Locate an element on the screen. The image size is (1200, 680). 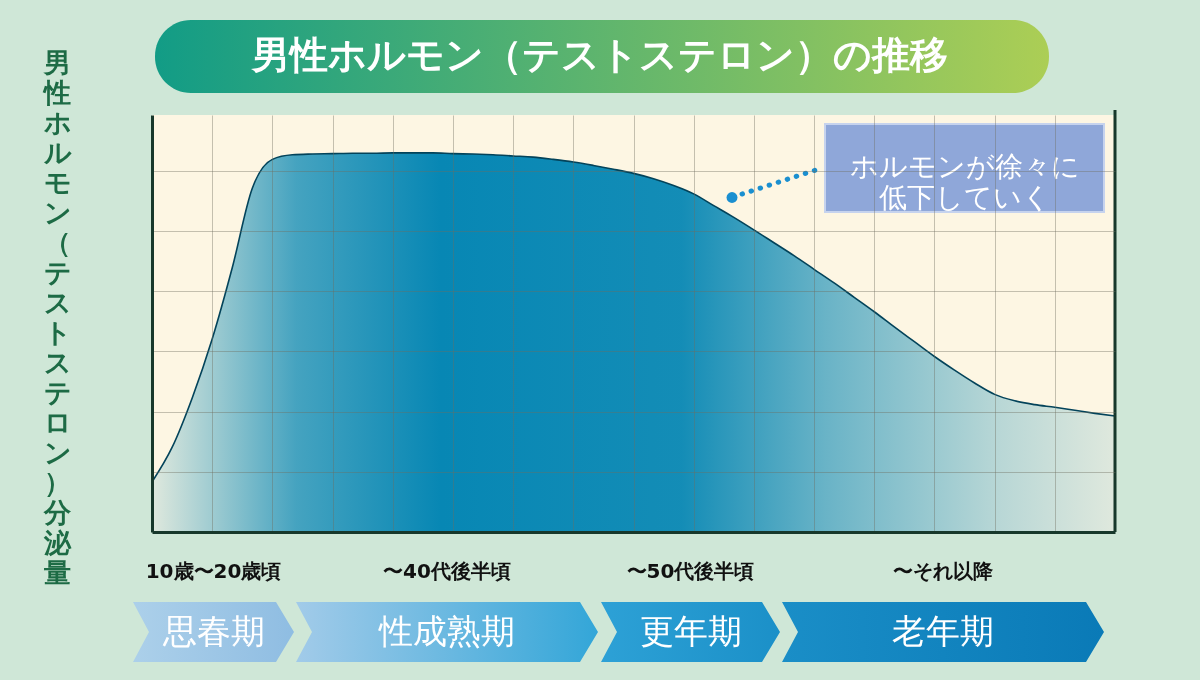
text: 更年期 is located at coordinates (690, 631).